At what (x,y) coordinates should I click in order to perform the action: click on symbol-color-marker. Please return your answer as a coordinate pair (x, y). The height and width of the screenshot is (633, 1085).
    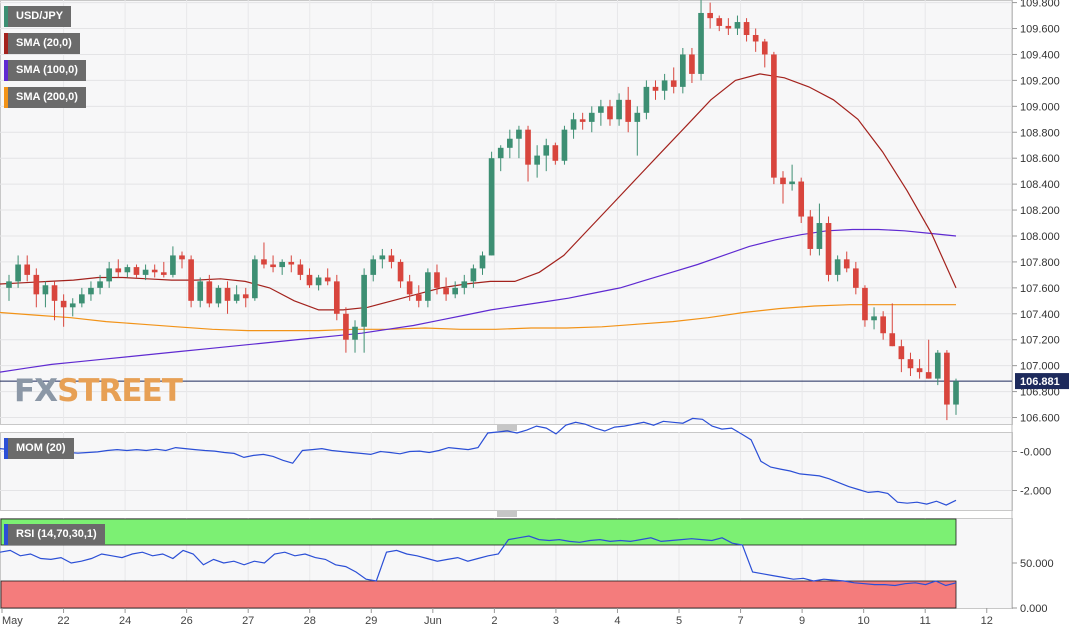
    Looking at the image, I should click on (6, 16).